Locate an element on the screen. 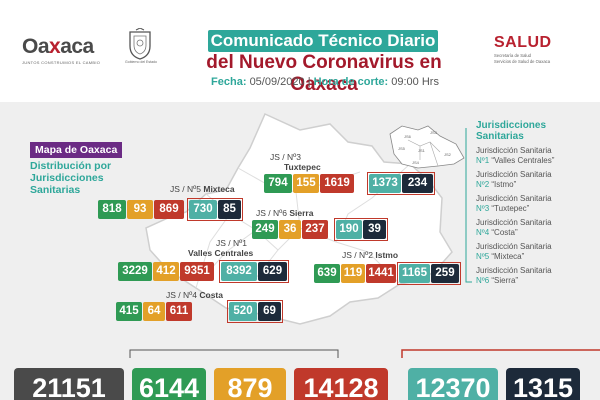 The width and height of the screenshot is (600, 400). js1-name: Valles Centrales is located at coordinates (221, 253).